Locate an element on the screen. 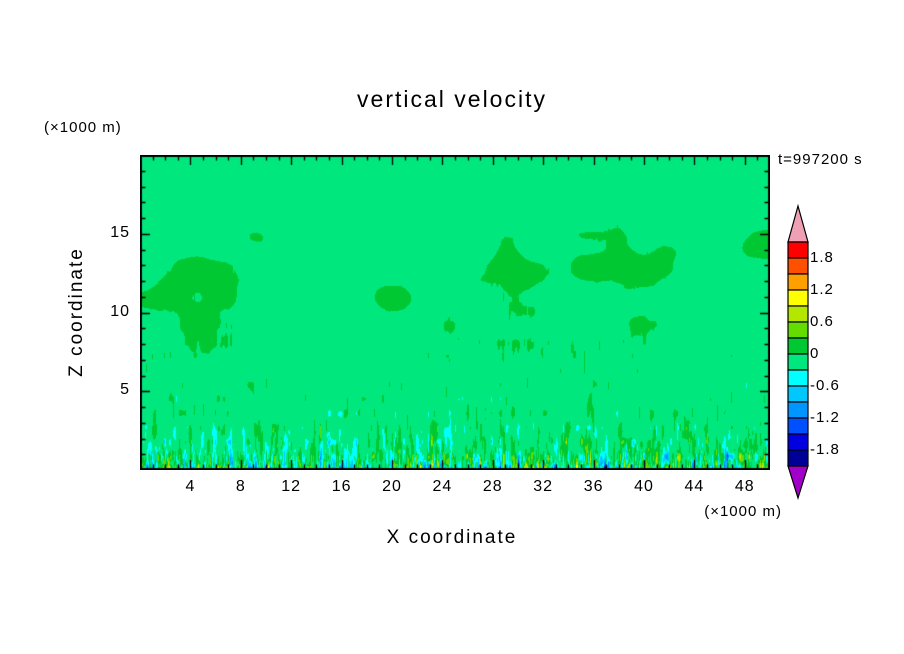  x-axis-unit: (×1000 m) is located at coordinates (743, 511).